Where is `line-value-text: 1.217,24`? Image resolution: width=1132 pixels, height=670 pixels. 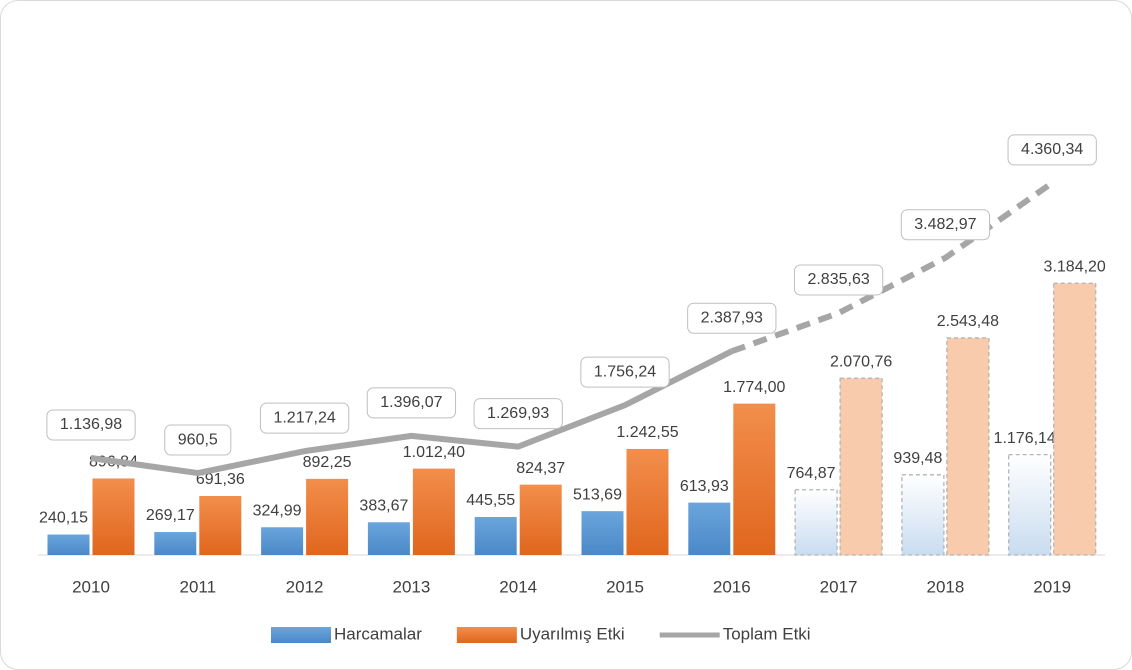
line-value-text: 1.217,24 is located at coordinates (304, 417).